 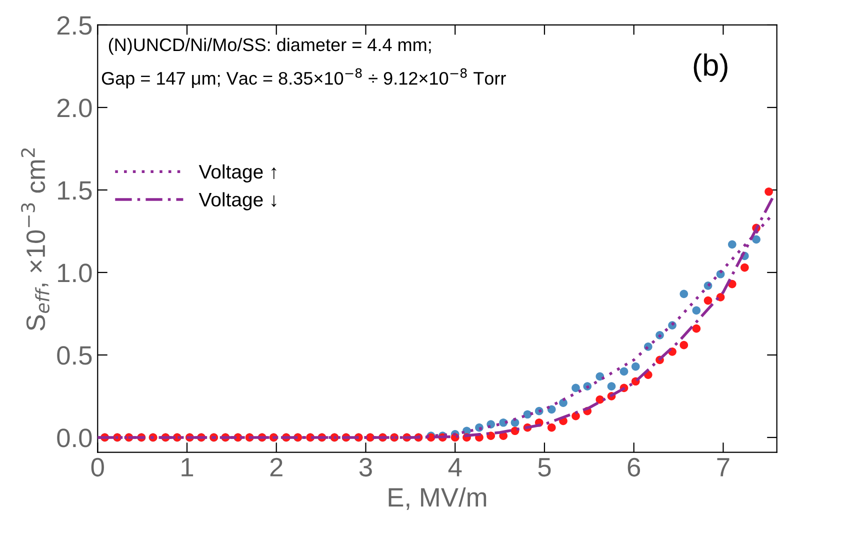 I want to click on y-tick-label: 1.5, so click(x=75, y=190).